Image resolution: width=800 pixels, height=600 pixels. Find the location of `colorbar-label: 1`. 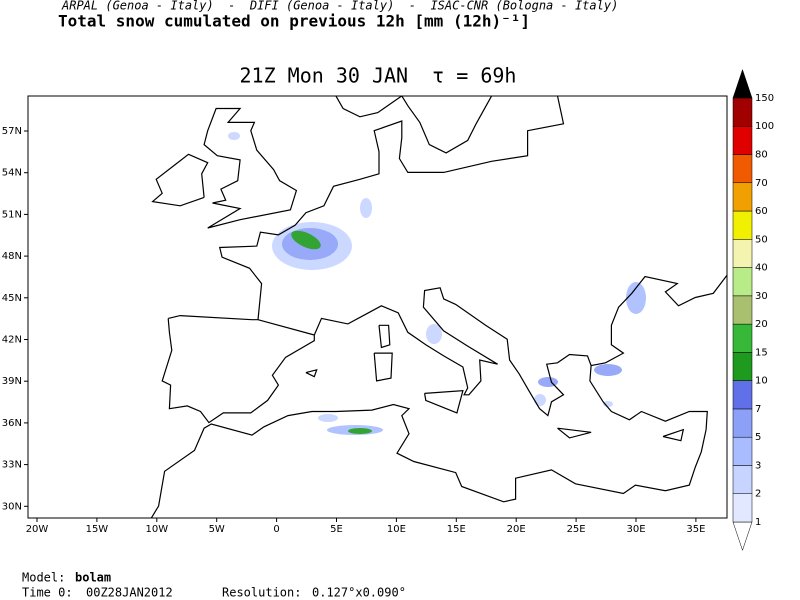

colorbar-label: 1 is located at coordinates (758, 522).